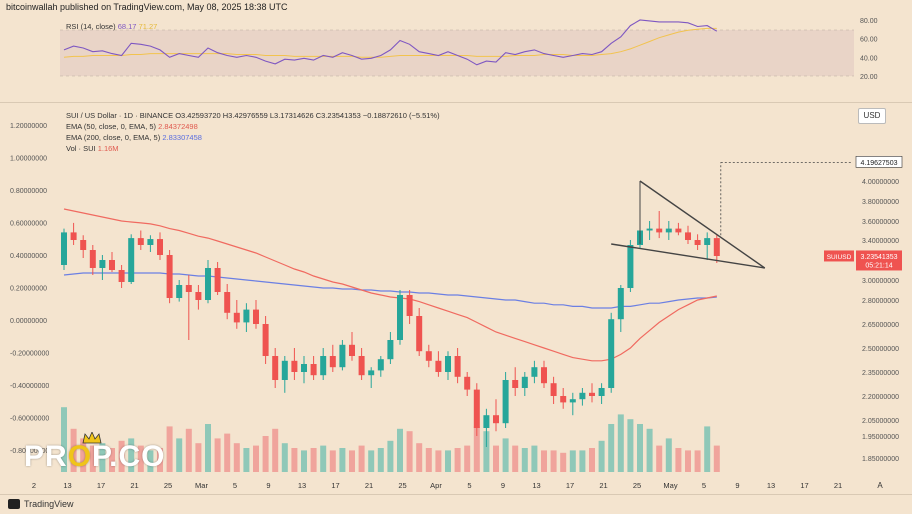  What do you see at coordinates (14, 504) in the screenshot?
I see `tradingview-logo-icon` at bounding box center [14, 504].